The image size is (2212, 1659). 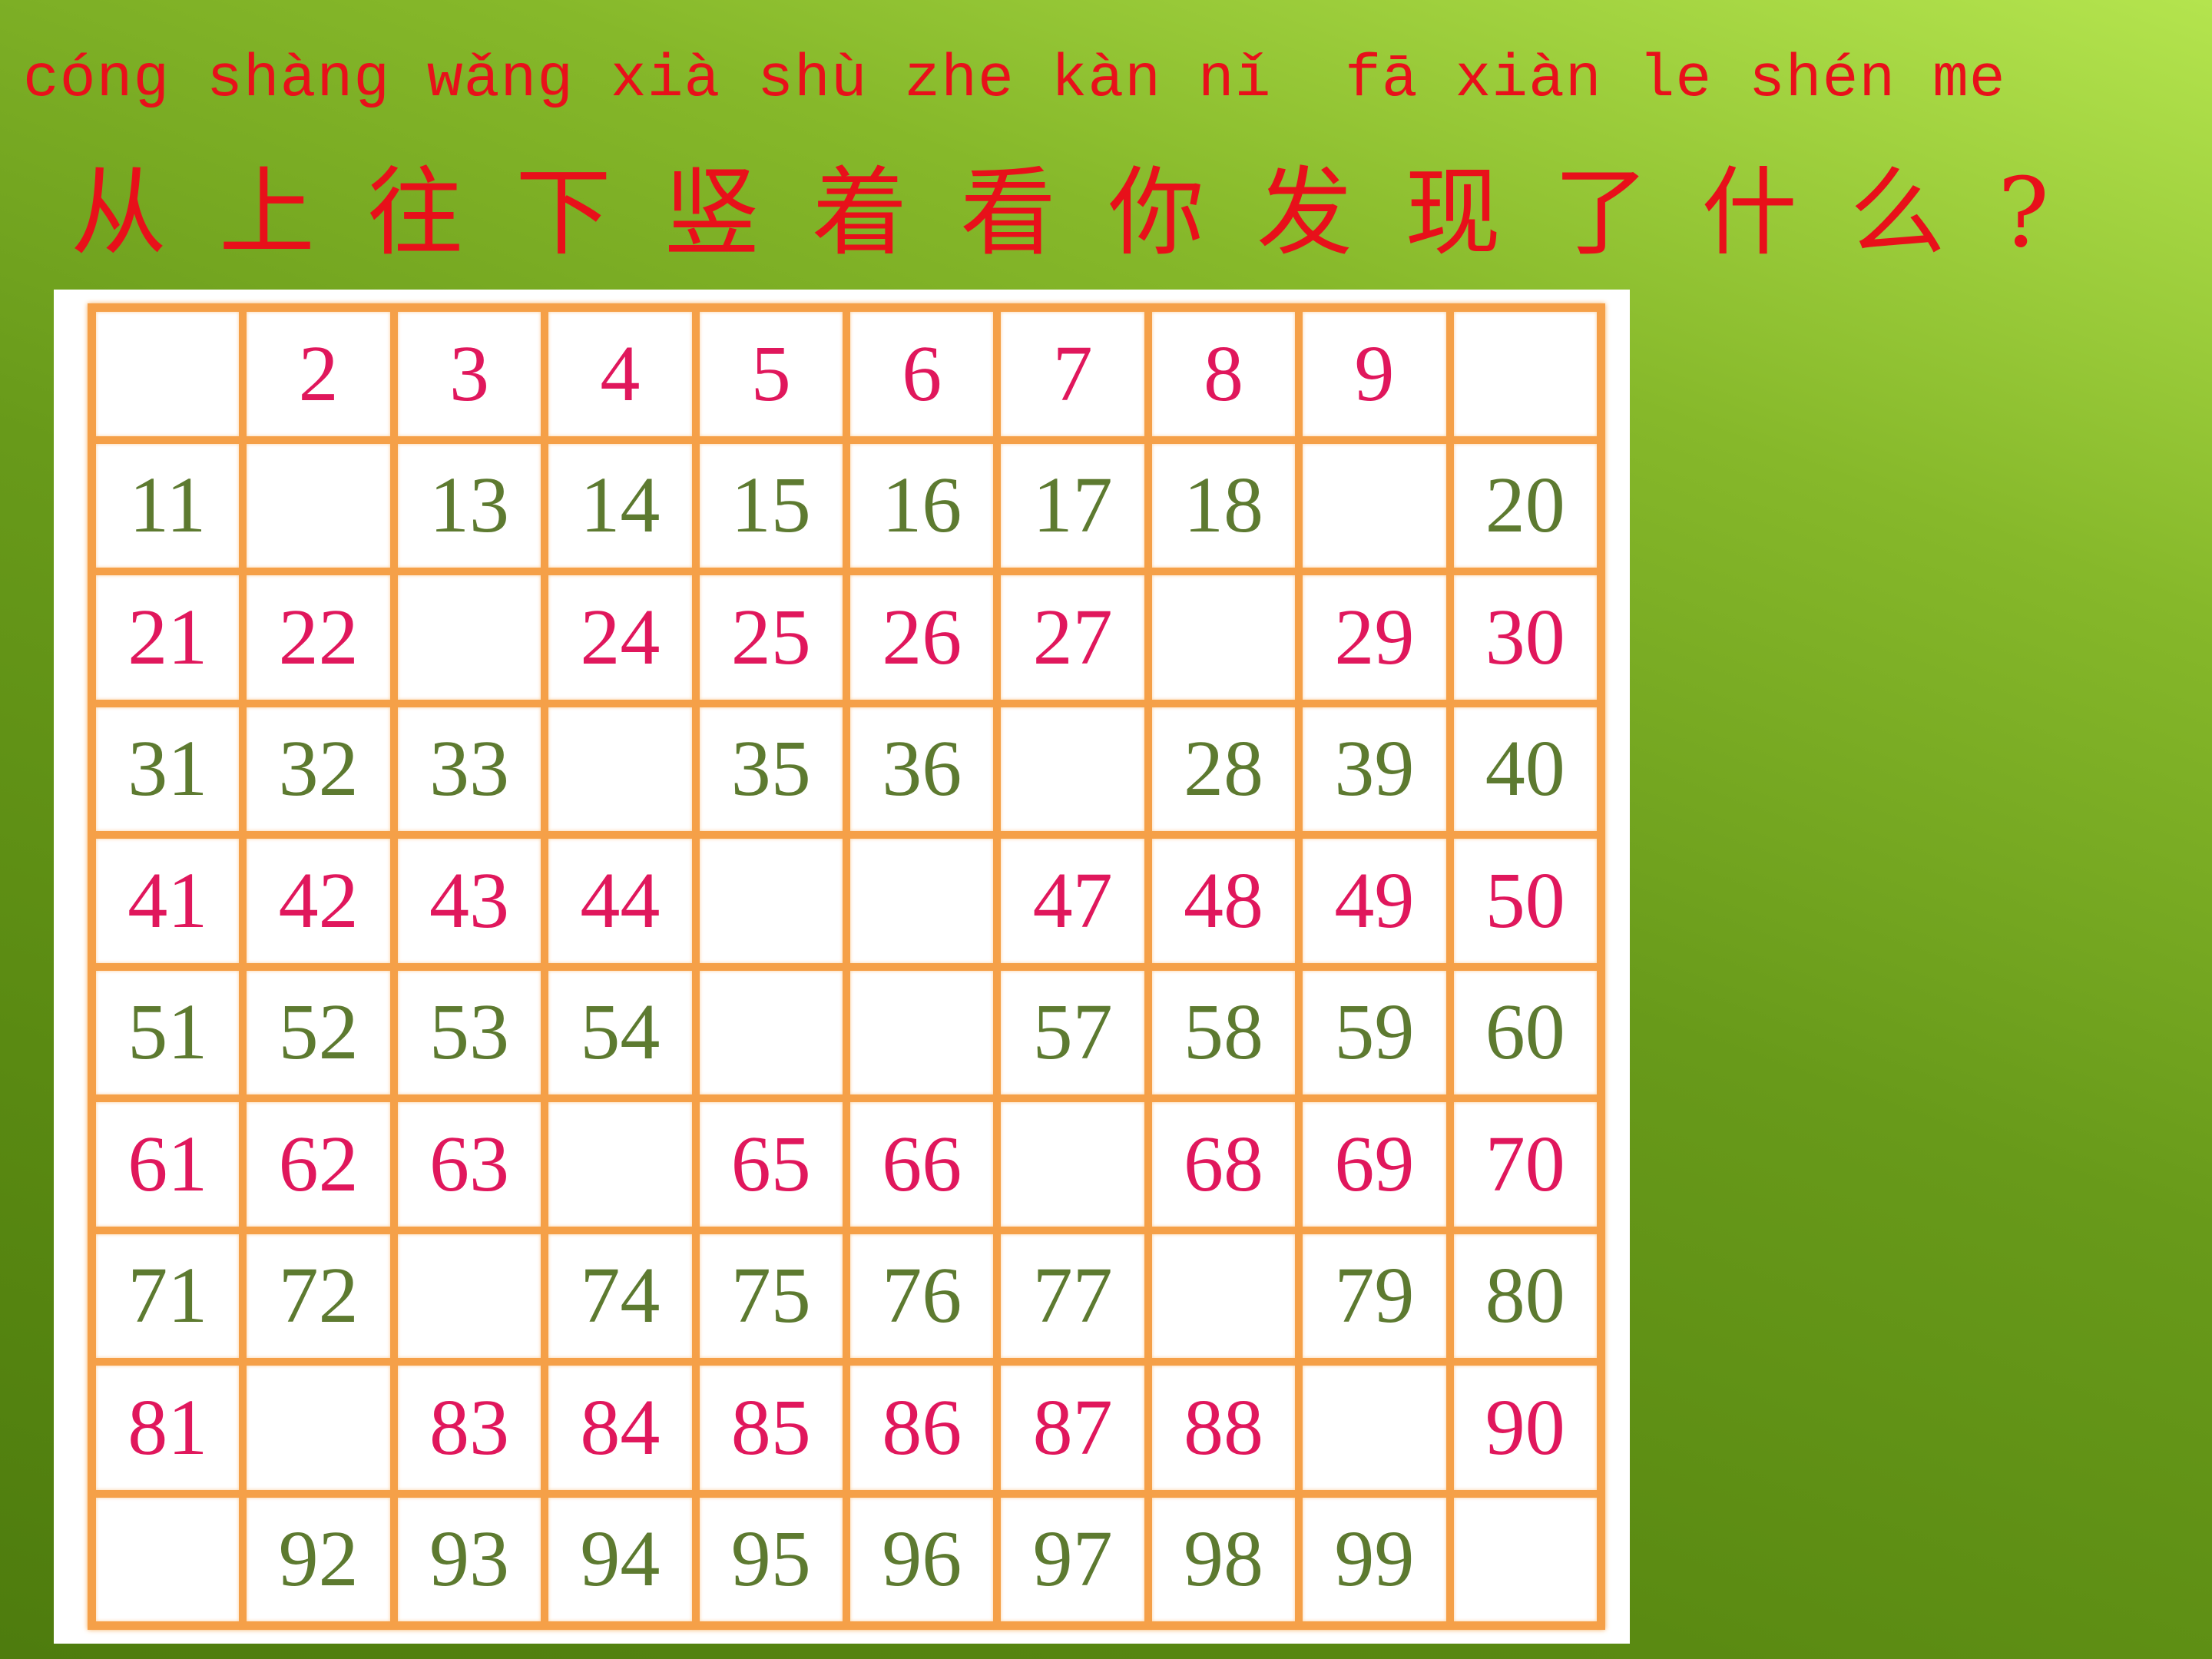 I want to click on grid-cell: 15, so click(x=770, y=505).